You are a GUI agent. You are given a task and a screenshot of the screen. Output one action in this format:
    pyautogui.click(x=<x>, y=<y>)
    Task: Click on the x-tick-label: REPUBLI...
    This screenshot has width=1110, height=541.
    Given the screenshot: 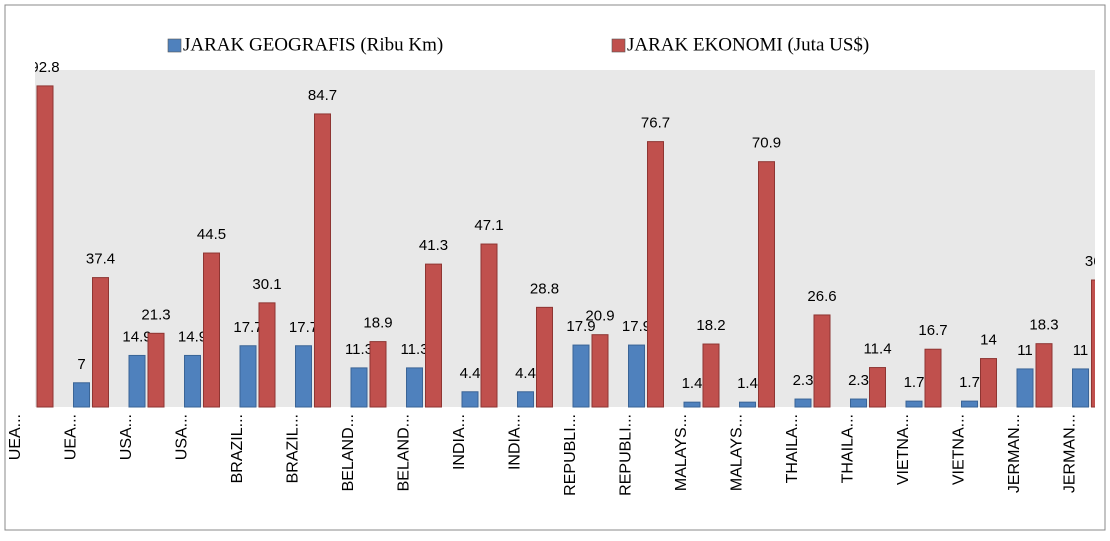 What is the action you would take?
    pyautogui.click(x=626, y=455)
    